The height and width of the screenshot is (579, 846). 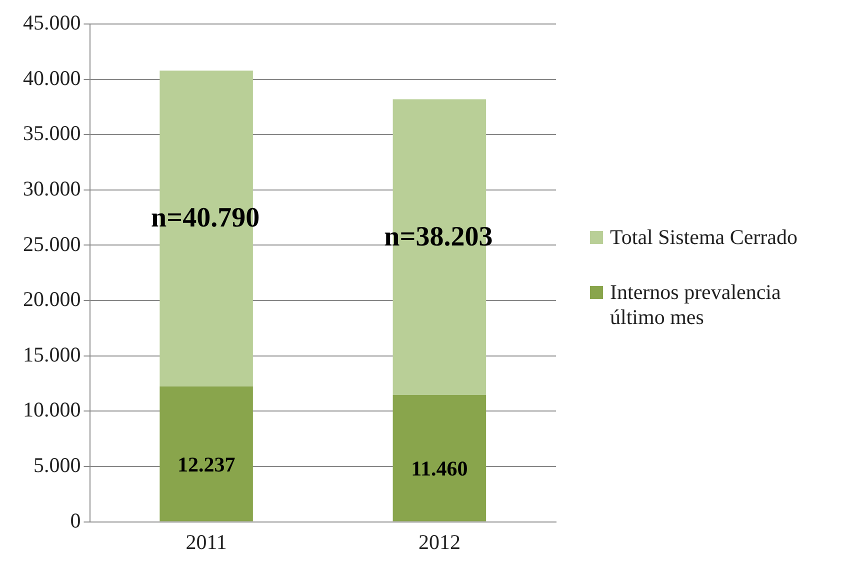 I want to click on y-tick-label: 10.000, so click(x=52, y=410).